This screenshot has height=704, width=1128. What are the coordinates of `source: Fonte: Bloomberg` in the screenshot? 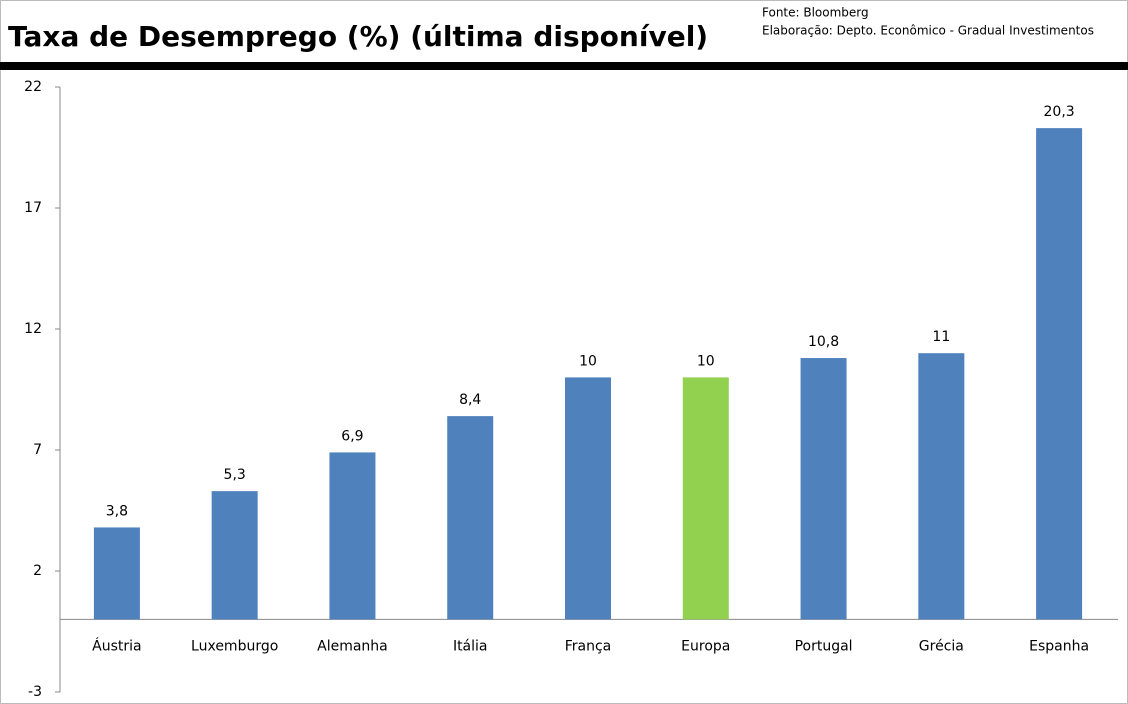 It's located at (815, 13).